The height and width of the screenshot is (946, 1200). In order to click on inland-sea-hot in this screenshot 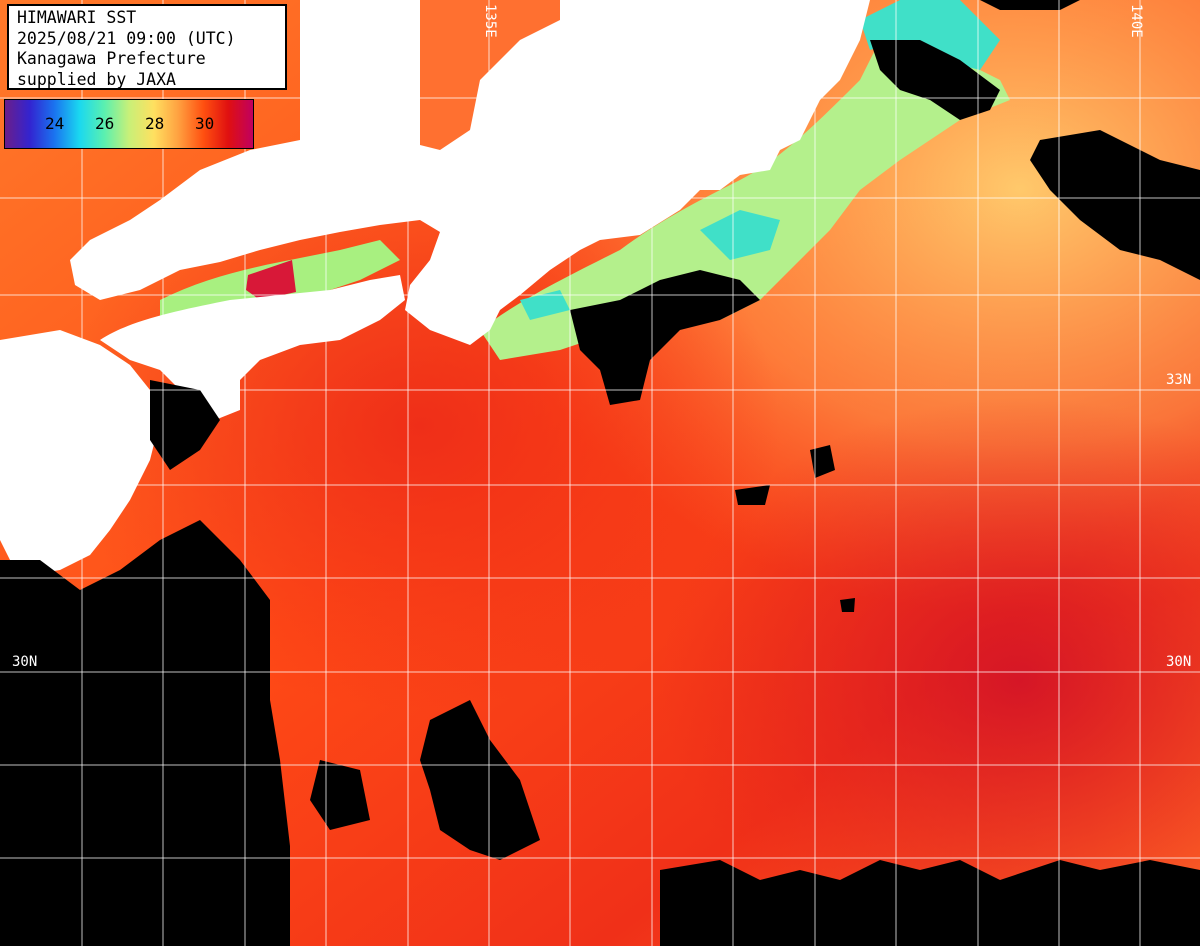, I will do `click(271, 280)`.